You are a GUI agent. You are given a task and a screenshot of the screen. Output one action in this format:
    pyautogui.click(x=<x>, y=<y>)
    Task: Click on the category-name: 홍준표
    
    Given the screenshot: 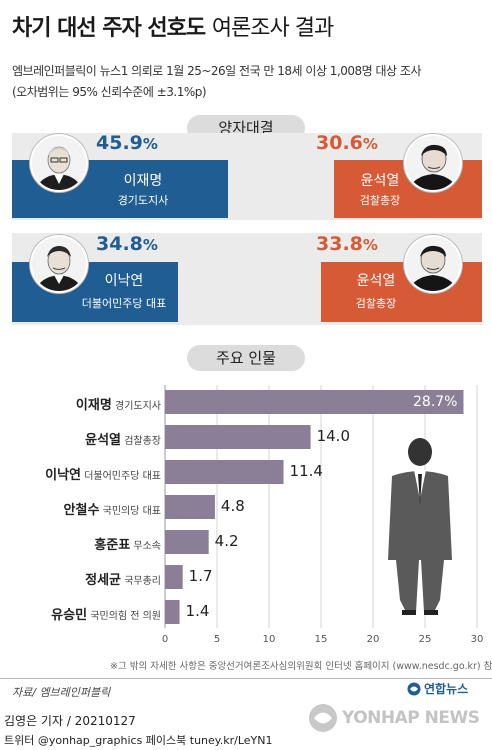 What is the action you would take?
    pyautogui.click(x=112, y=545)
    